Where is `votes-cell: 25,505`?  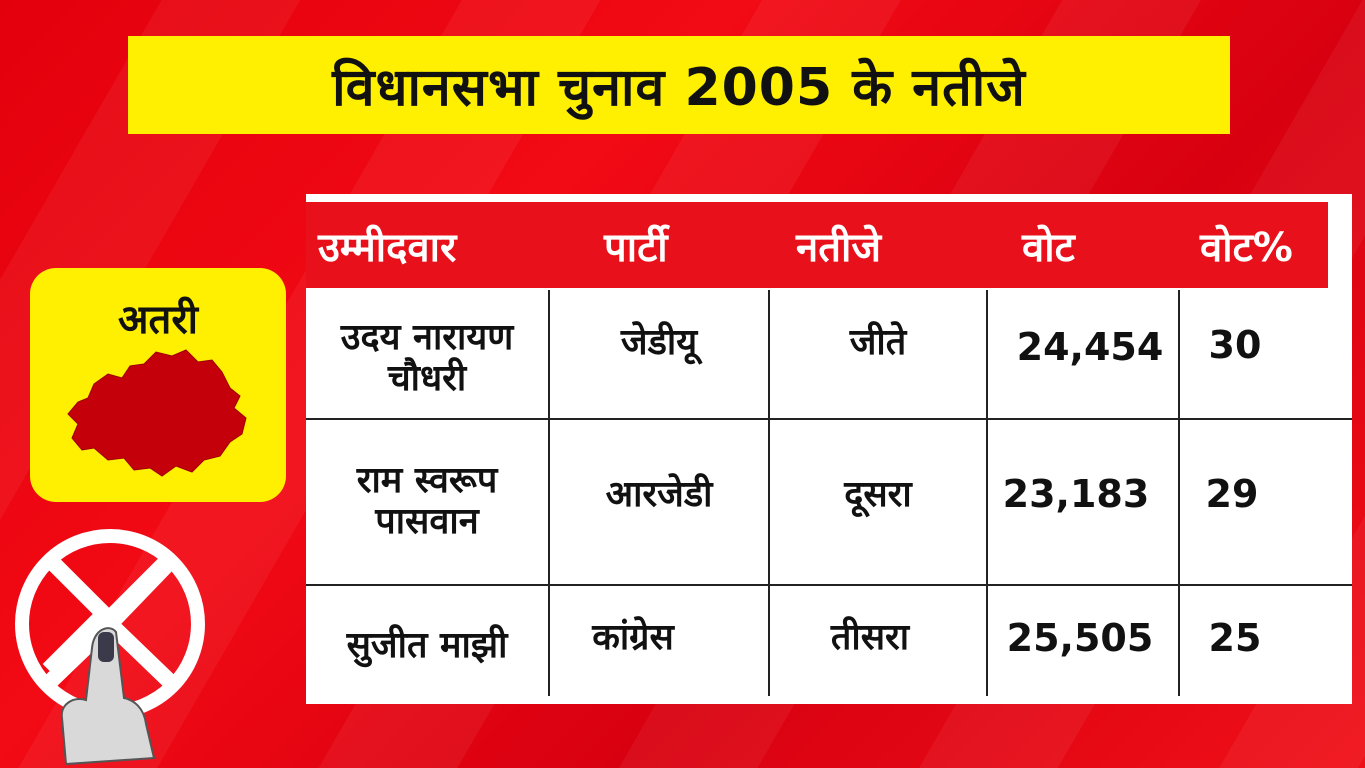 votes-cell: 25,505 is located at coordinates (1080, 638).